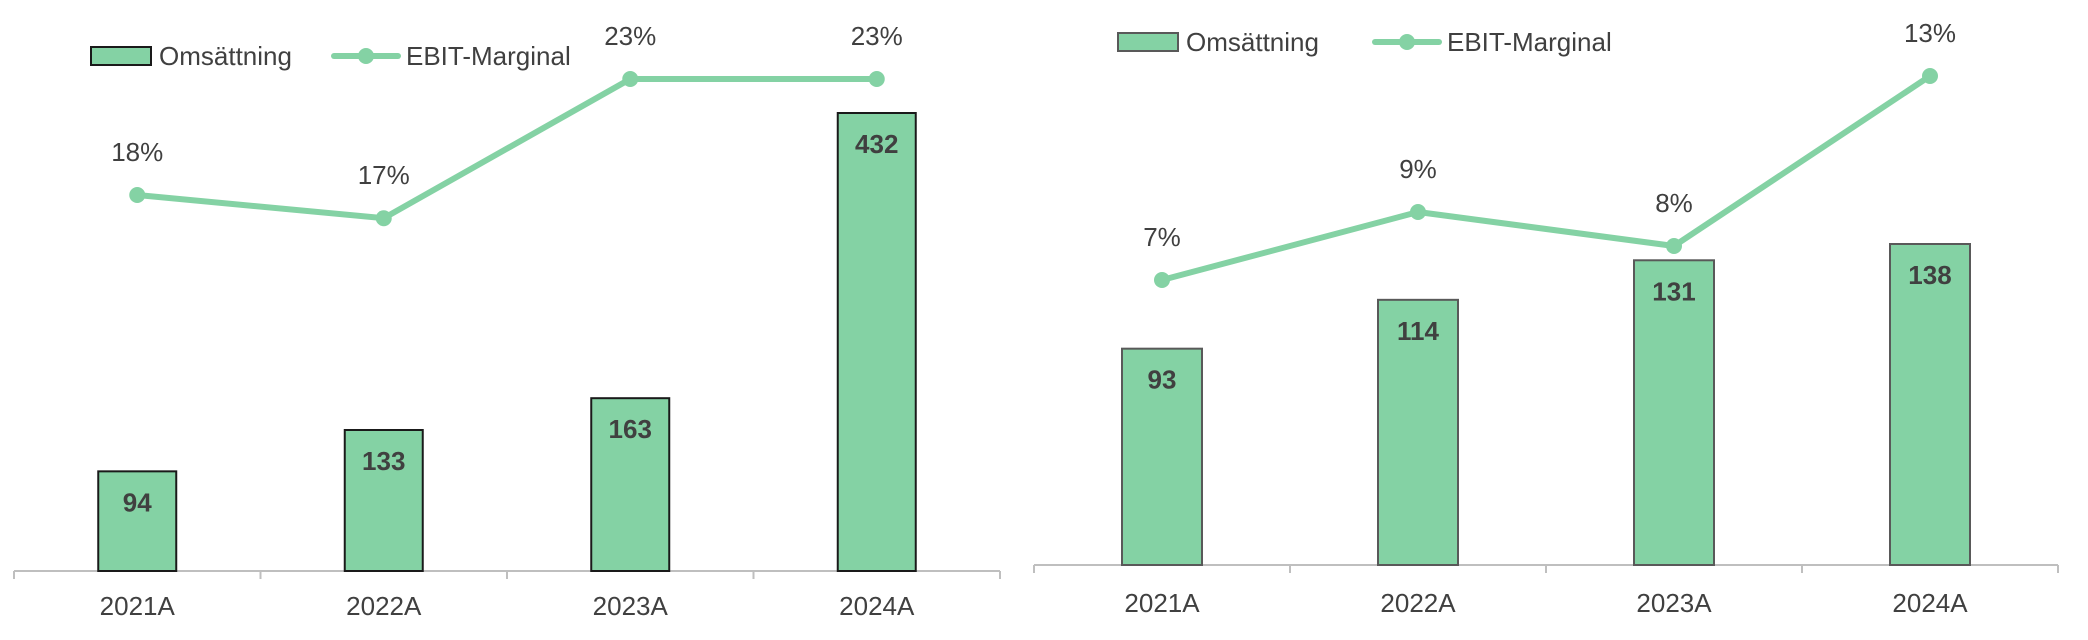  Describe the element at coordinates (630, 429) in the screenshot. I see `bar-value-label: 163` at that location.